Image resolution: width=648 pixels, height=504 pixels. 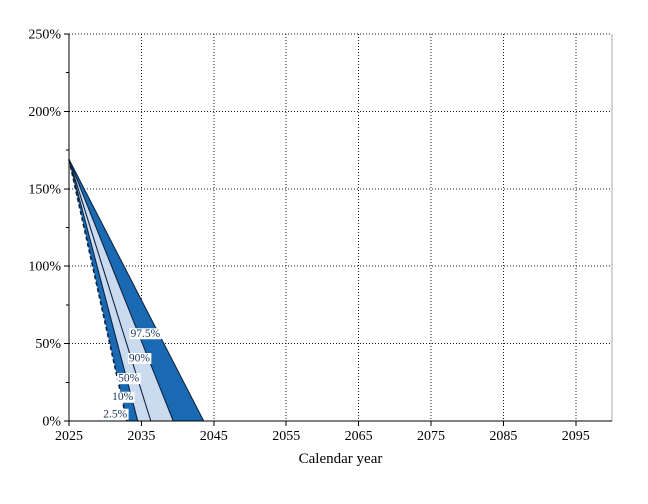 What do you see at coordinates (44, 112) in the screenshot?
I see `y-tick-label-200: 200%` at bounding box center [44, 112].